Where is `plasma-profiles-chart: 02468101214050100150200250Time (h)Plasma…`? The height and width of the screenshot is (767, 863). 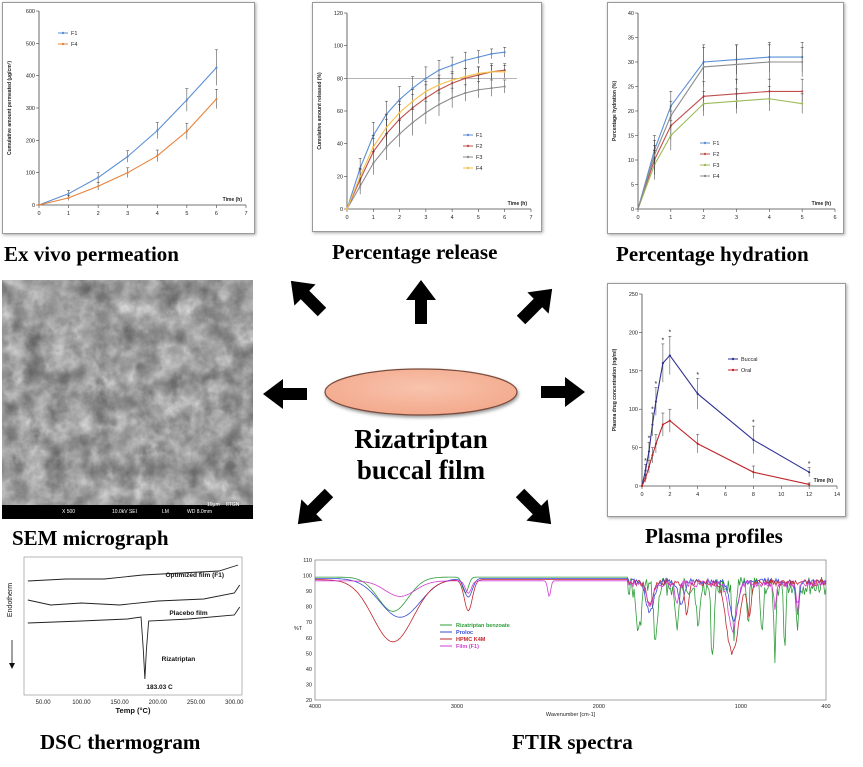 plasma-profiles-chart: 02468101214050100150200250Time (h)Plasma… is located at coordinates (726, 400).